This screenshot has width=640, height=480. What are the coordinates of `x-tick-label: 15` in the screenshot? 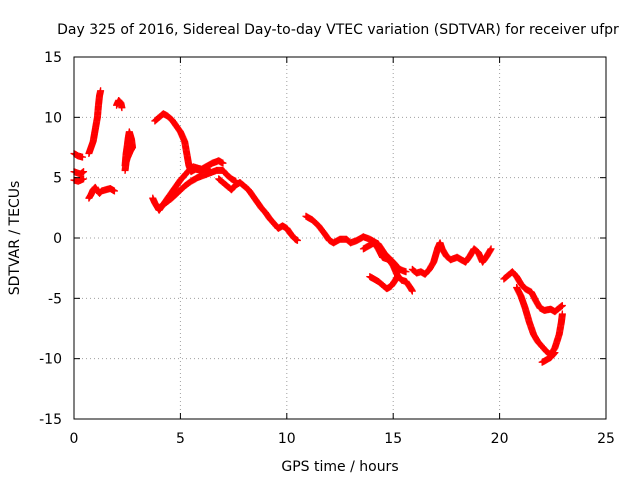 It's located at (393, 439).